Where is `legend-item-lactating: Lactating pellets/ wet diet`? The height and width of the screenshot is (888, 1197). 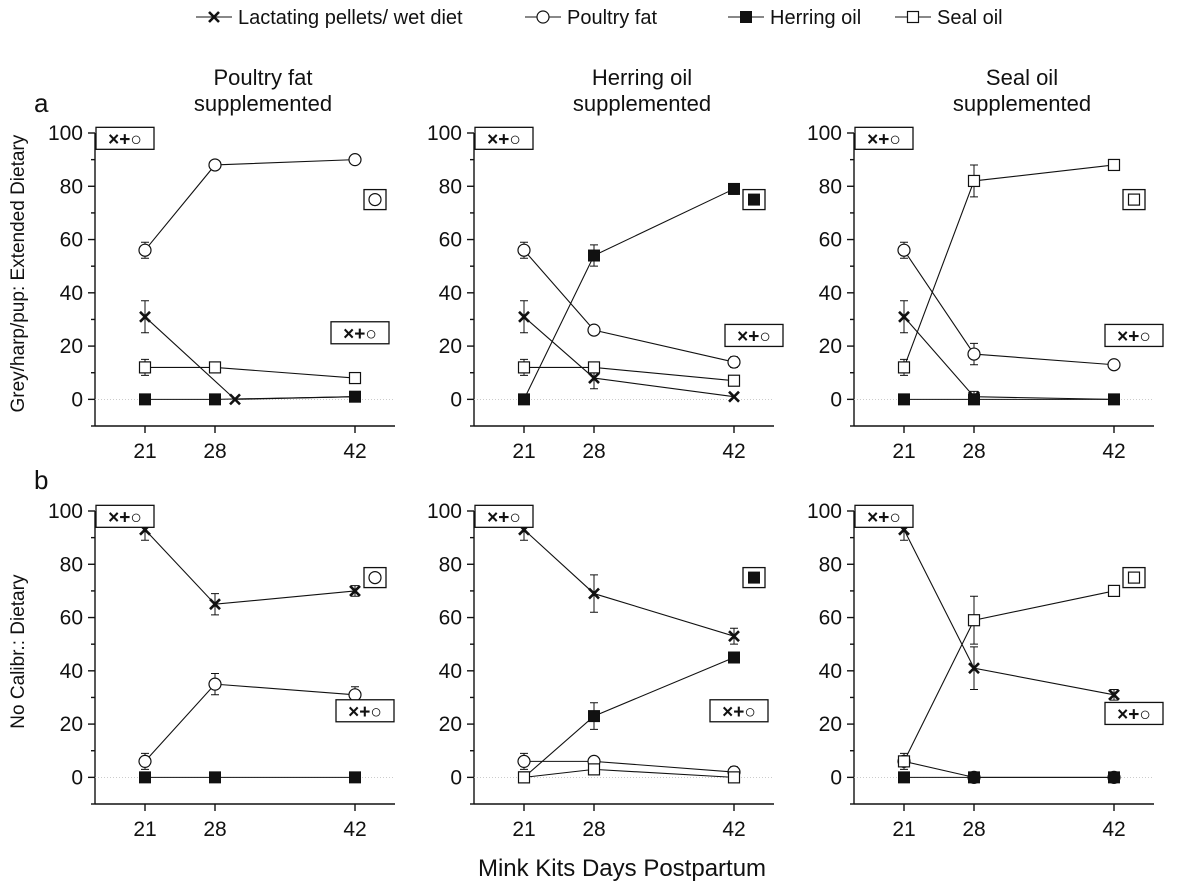
legend-item-lactating: Lactating pellets/ wet diet is located at coordinates (329, 18).